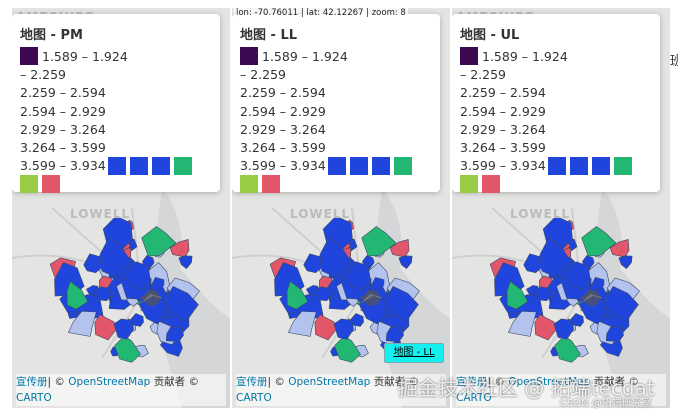 This screenshot has height=412, width=678. What do you see at coordinates (414, 353) in the screenshot?
I see `layer-button: 地图 - LL` at bounding box center [414, 353].